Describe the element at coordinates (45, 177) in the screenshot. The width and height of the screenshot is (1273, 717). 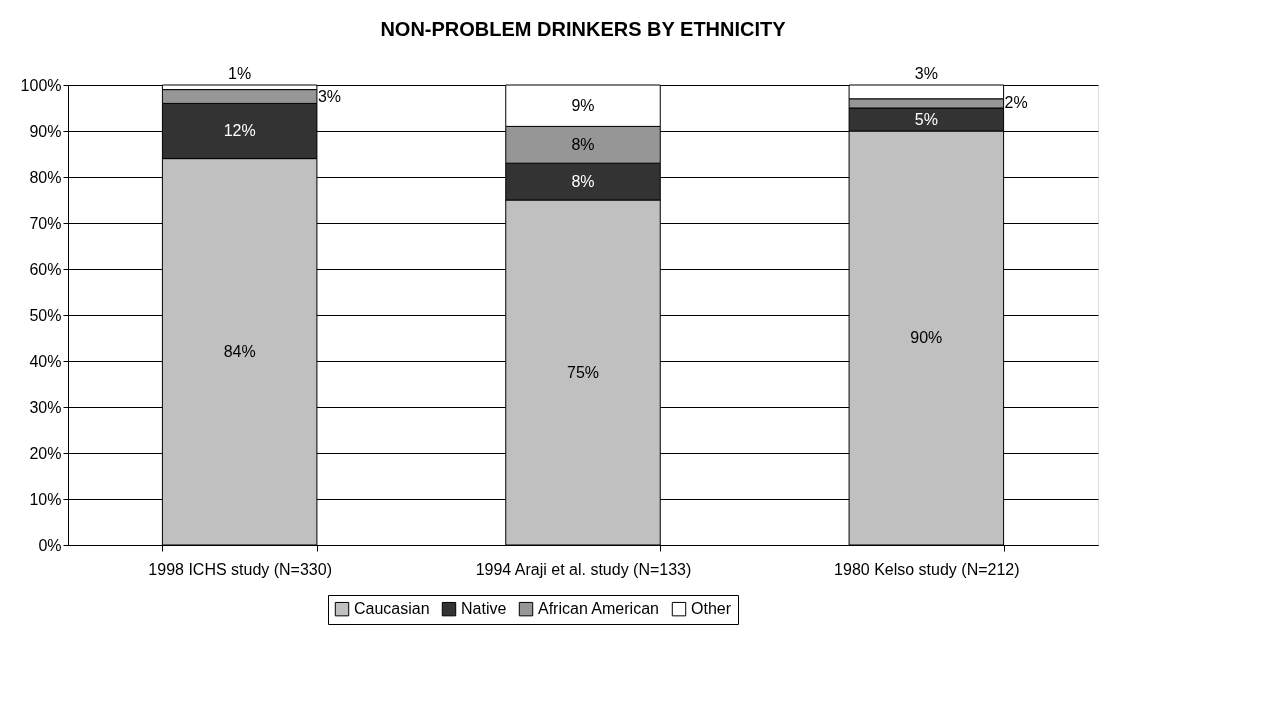
I see `y-tick-label: 80%` at that location.